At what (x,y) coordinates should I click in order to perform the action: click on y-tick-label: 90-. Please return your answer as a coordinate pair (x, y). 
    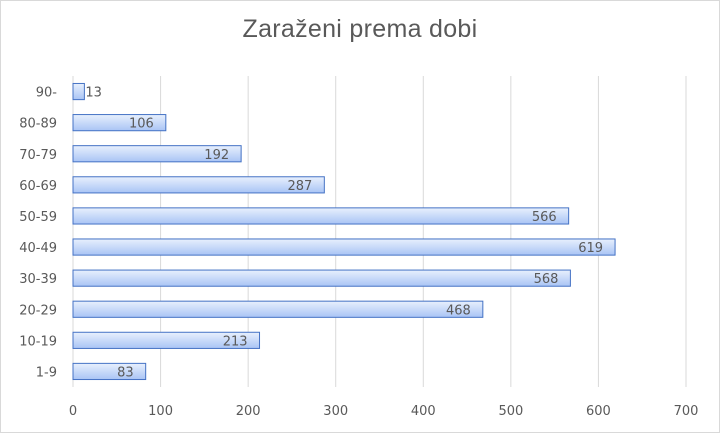
    Looking at the image, I should click on (47, 93).